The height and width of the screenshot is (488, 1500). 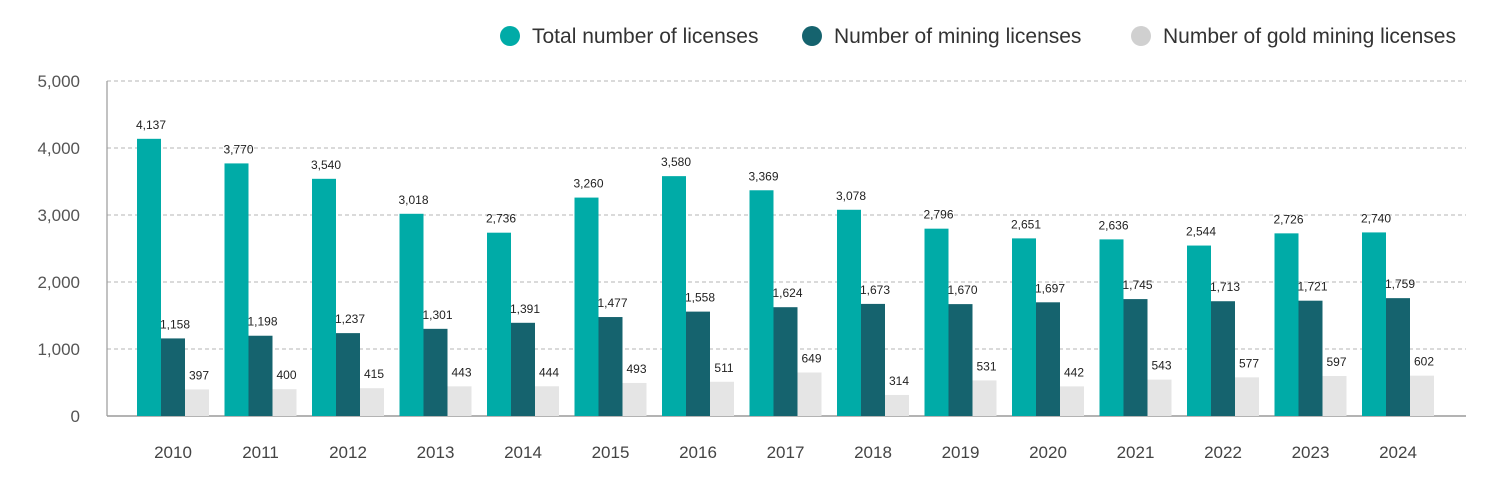 I want to click on data-label: 1,301, so click(x=437, y=315).